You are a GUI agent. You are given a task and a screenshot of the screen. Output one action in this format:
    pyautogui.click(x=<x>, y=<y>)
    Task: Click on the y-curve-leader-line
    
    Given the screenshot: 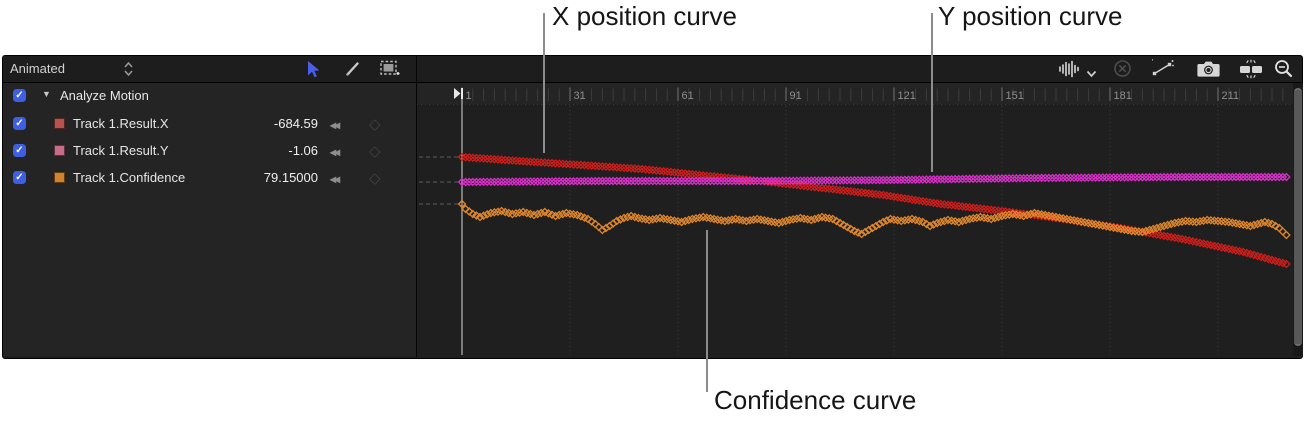 What is the action you would take?
    pyautogui.click(x=932, y=92)
    